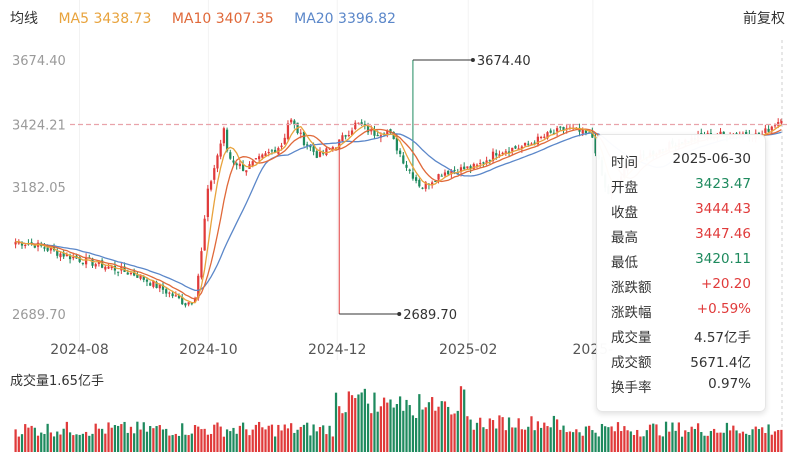 The image size is (789, 460). What do you see at coordinates (723, 209) in the screenshot?
I see `tooltip-value: 3444.43` at bounding box center [723, 209].